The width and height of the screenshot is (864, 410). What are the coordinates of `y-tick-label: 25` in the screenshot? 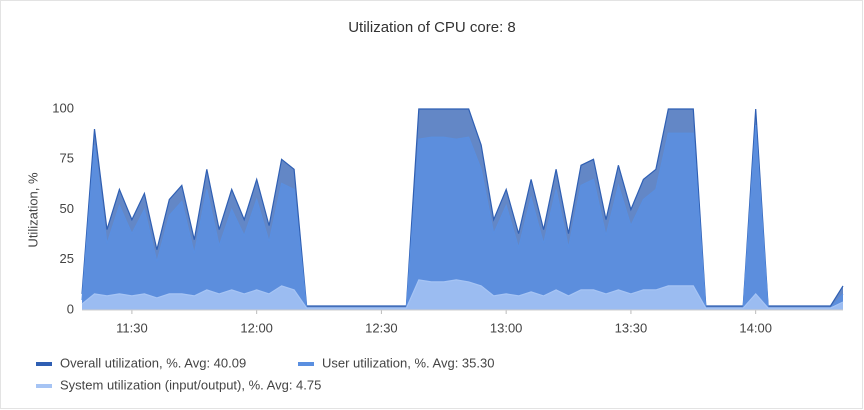 It's located at (67, 258).